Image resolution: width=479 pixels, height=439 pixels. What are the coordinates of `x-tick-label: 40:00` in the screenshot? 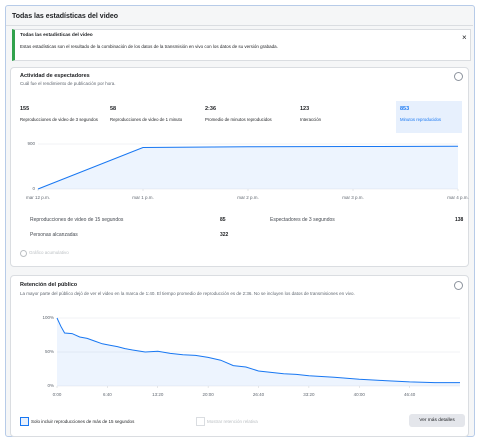 It's located at (360, 394).